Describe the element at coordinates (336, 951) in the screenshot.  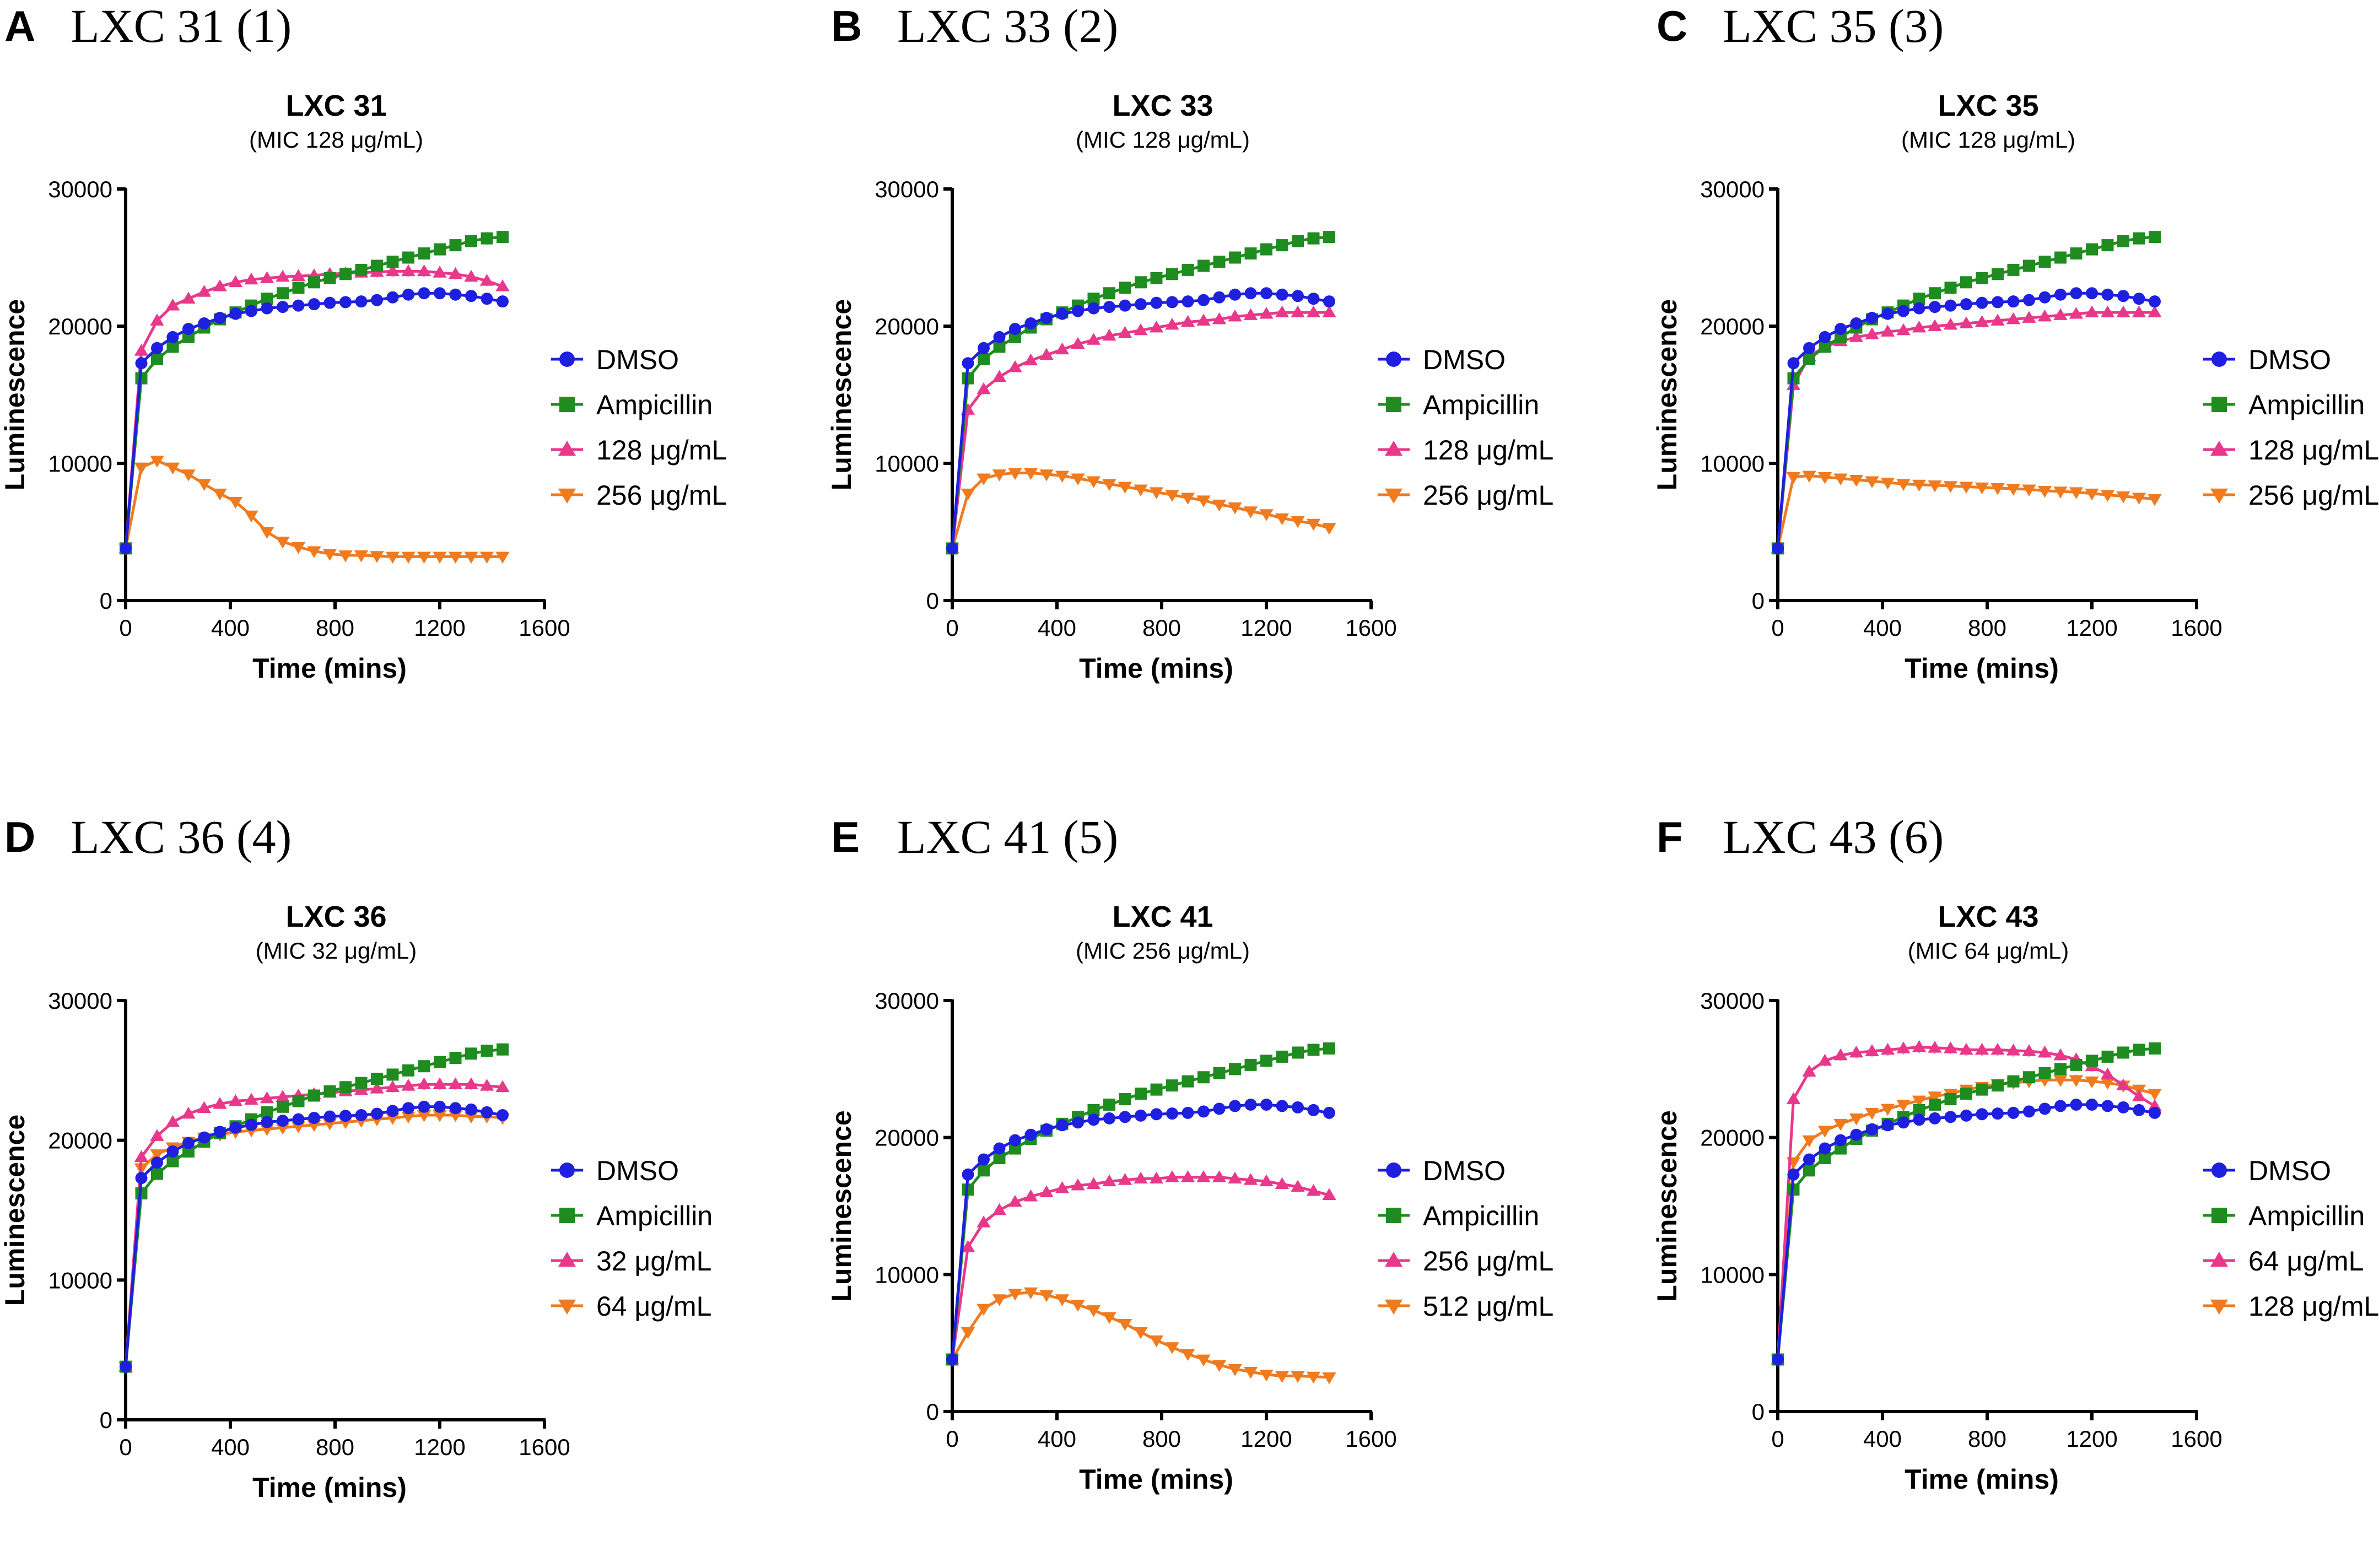
I see `chart-subtitle: (MIC 32 μg/mL)` at that location.